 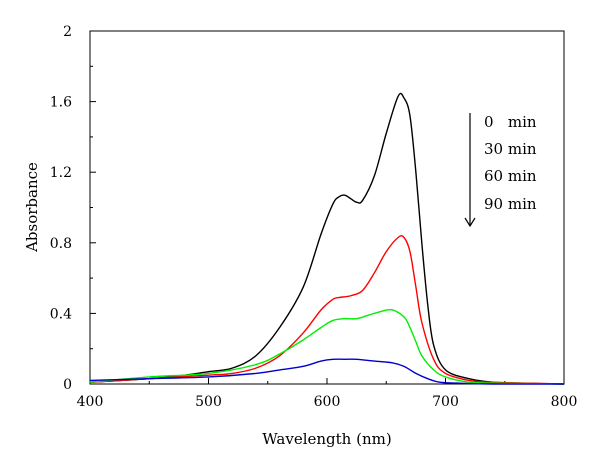 I want to click on legend-entry-1: 30 min, so click(x=510, y=149).